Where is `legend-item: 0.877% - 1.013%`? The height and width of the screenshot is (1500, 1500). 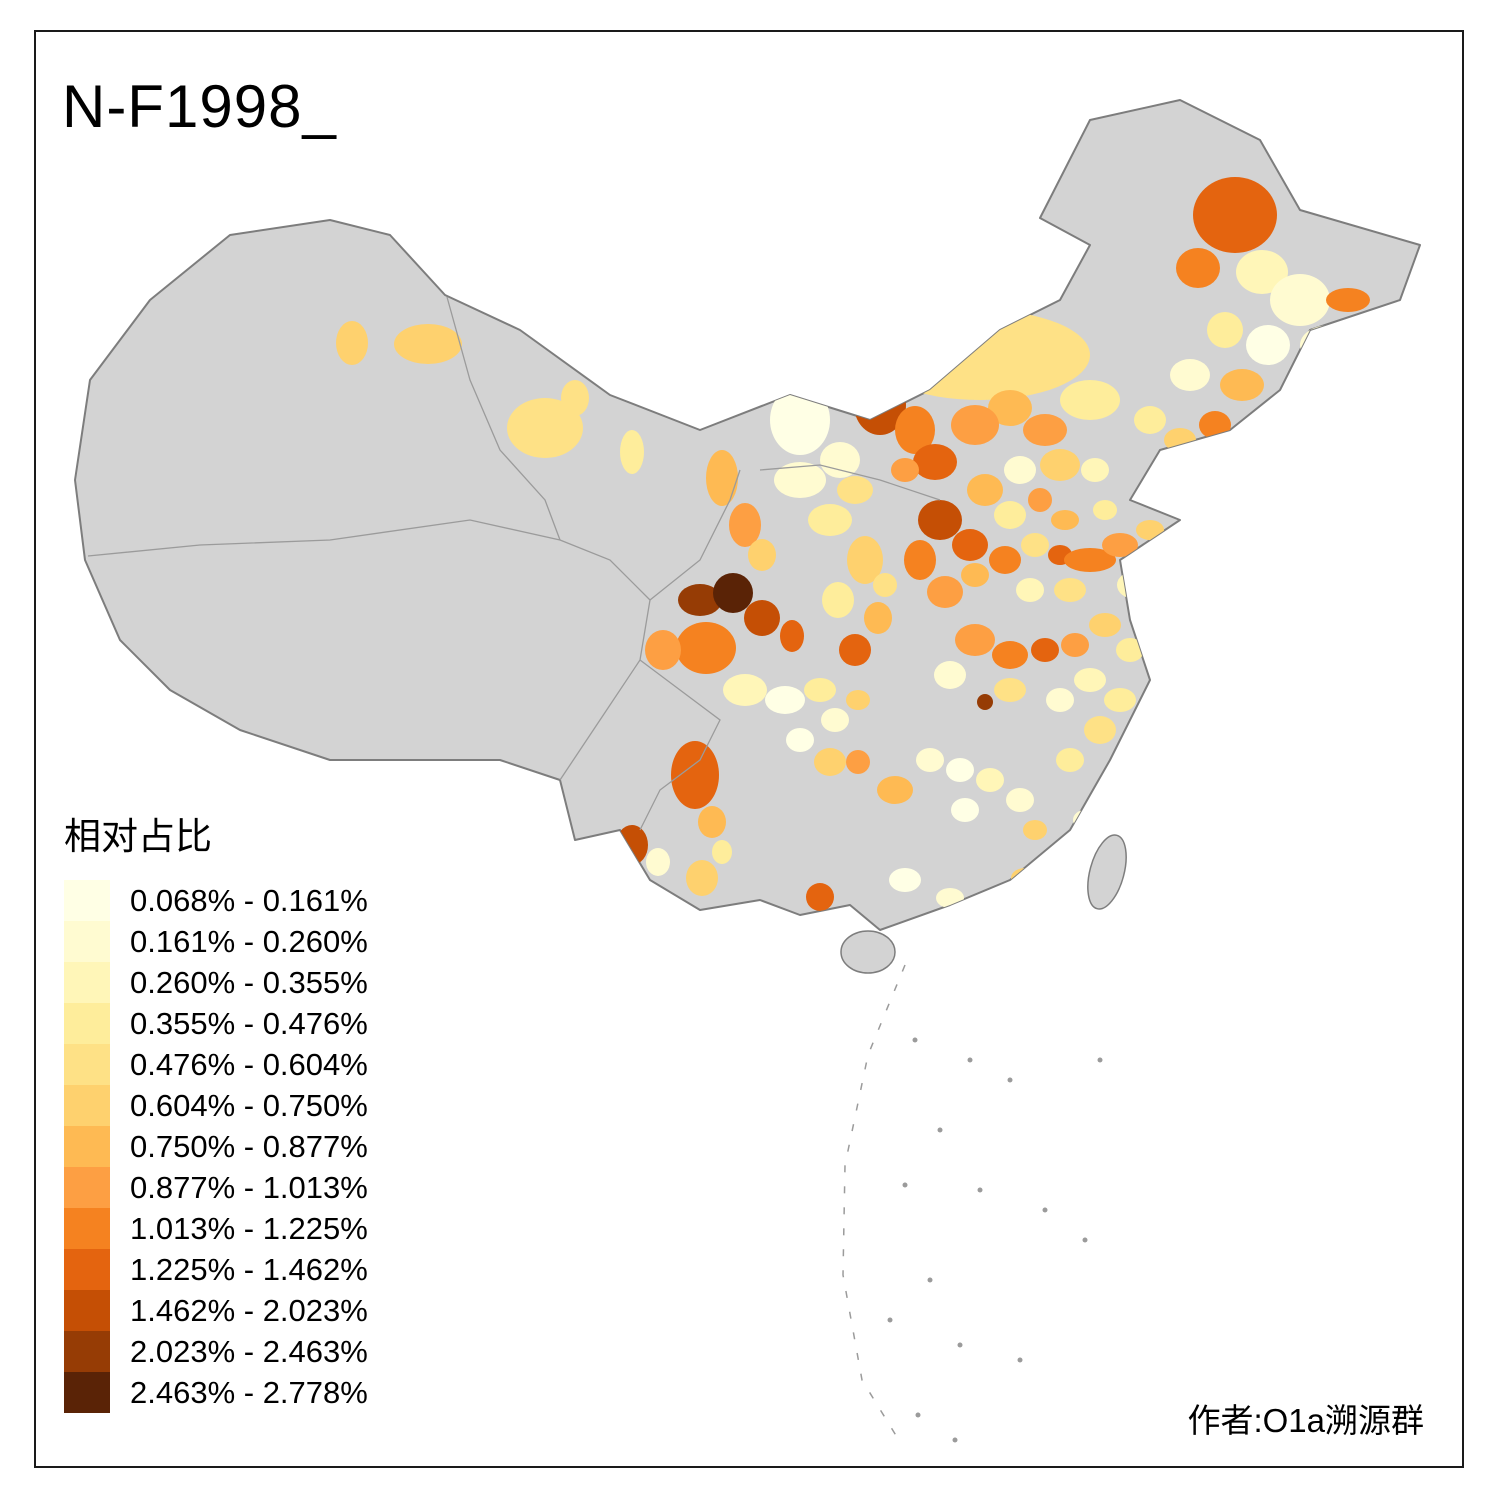
legend-item: 0.877% - 1.013% is located at coordinates (216, 1187).